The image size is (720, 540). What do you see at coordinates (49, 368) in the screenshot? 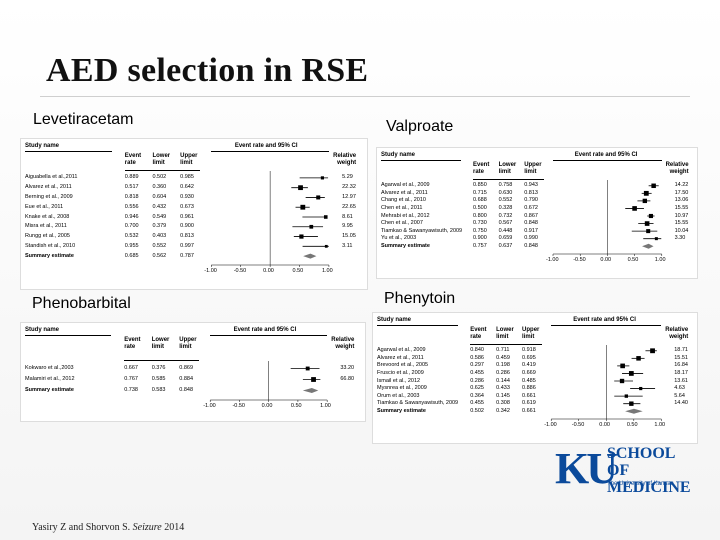
I see `study-name: Kokwaro et al.,2003` at bounding box center [49, 368].